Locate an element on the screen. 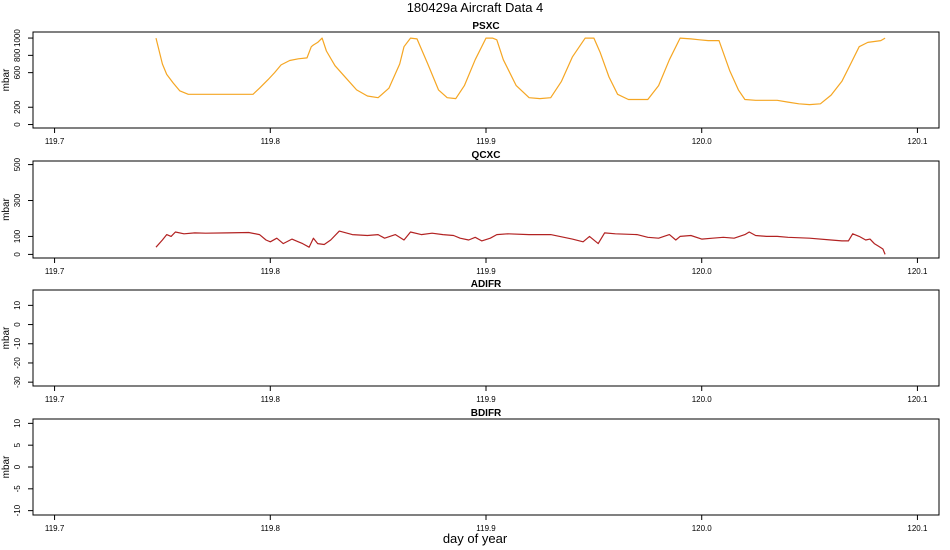 The width and height of the screenshot is (950, 550). y-tick-label: 5 is located at coordinates (17, 444).